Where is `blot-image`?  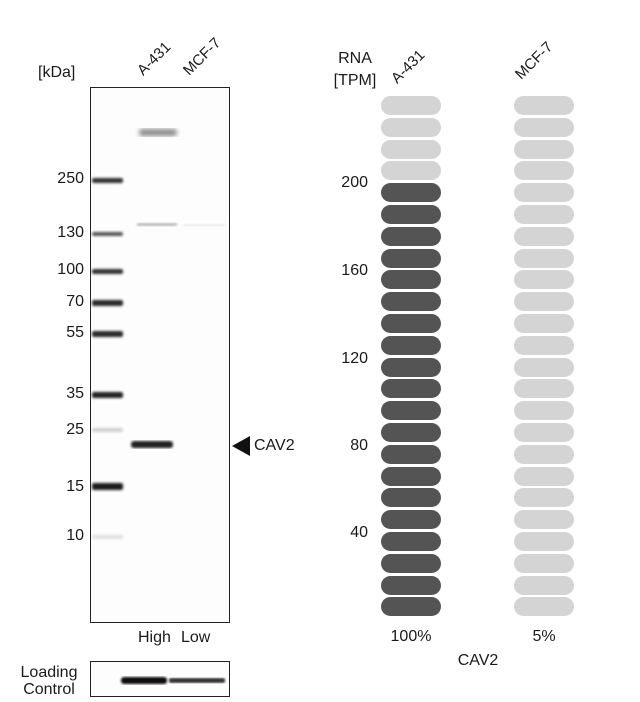
blot-image is located at coordinates (158, 334).